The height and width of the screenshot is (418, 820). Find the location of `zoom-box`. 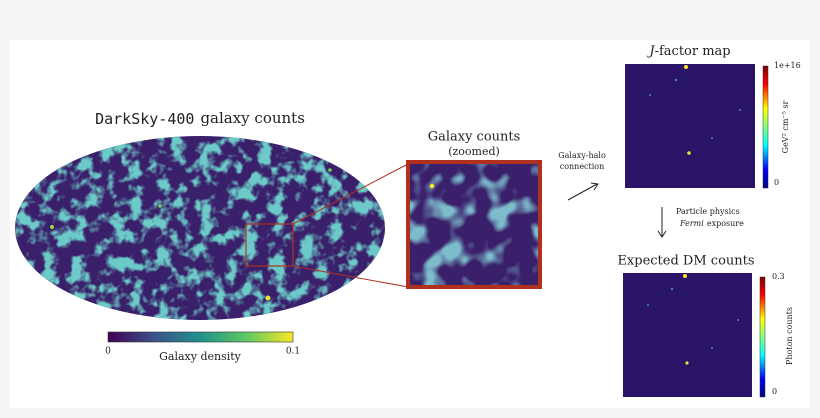

zoom-box is located at coordinates (269, 245).